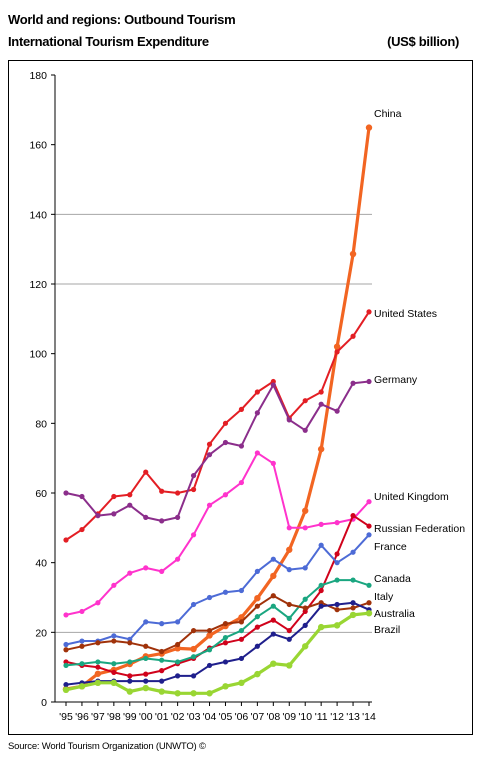 This screenshot has width=481, height=766. Describe the element at coordinates (226, 717) in the screenshot. I see `x-tick-label: '05` at that location.